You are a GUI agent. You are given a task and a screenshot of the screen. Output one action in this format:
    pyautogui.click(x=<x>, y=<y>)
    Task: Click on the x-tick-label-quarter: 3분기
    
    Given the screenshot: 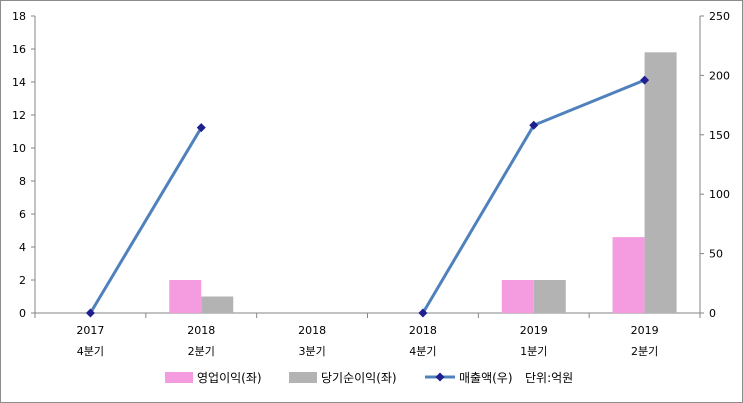 What is the action you would take?
    pyautogui.click(x=311, y=351)
    